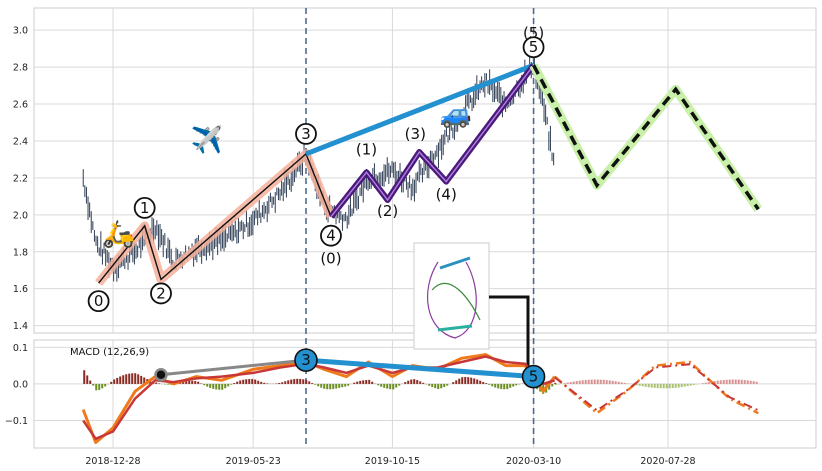 Image resolution: width=822 pixels, height=471 pixels. Describe the element at coordinates (215, 218) in the screenshot. I see `primary-wave-line` at that location.